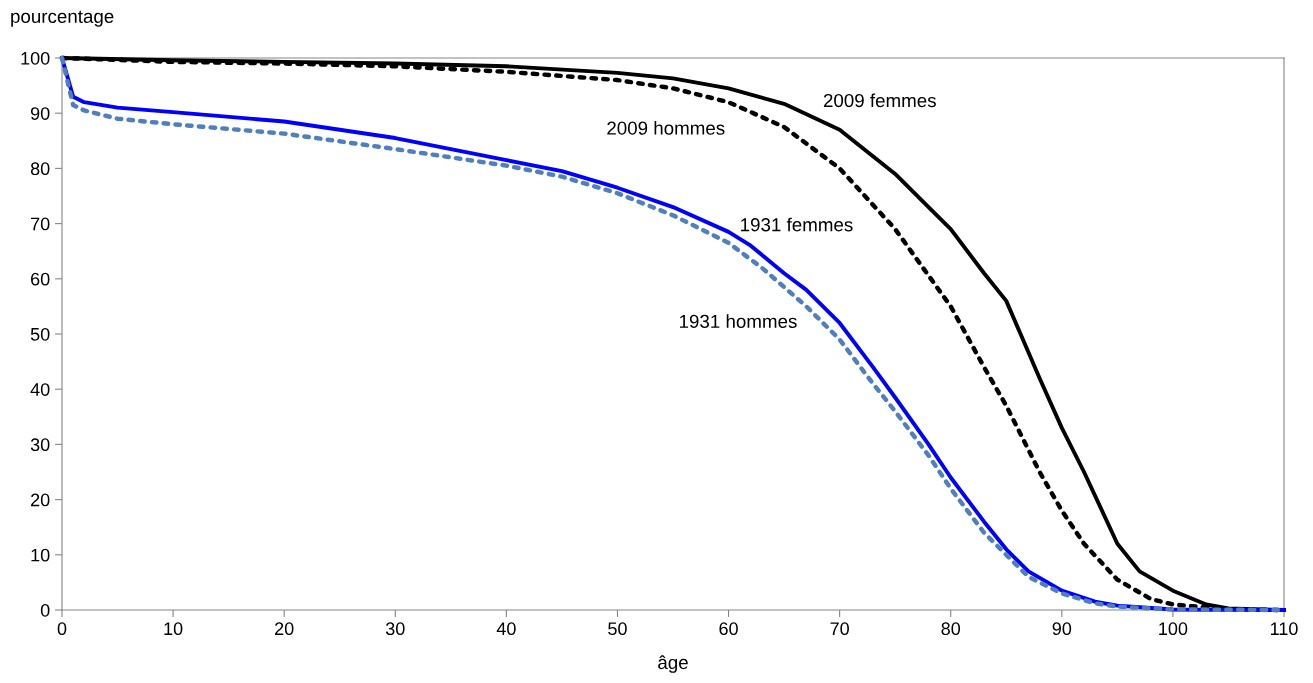  Describe the element at coordinates (40, 169) in the screenshot. I see `y-tick-label: 80` at that location.